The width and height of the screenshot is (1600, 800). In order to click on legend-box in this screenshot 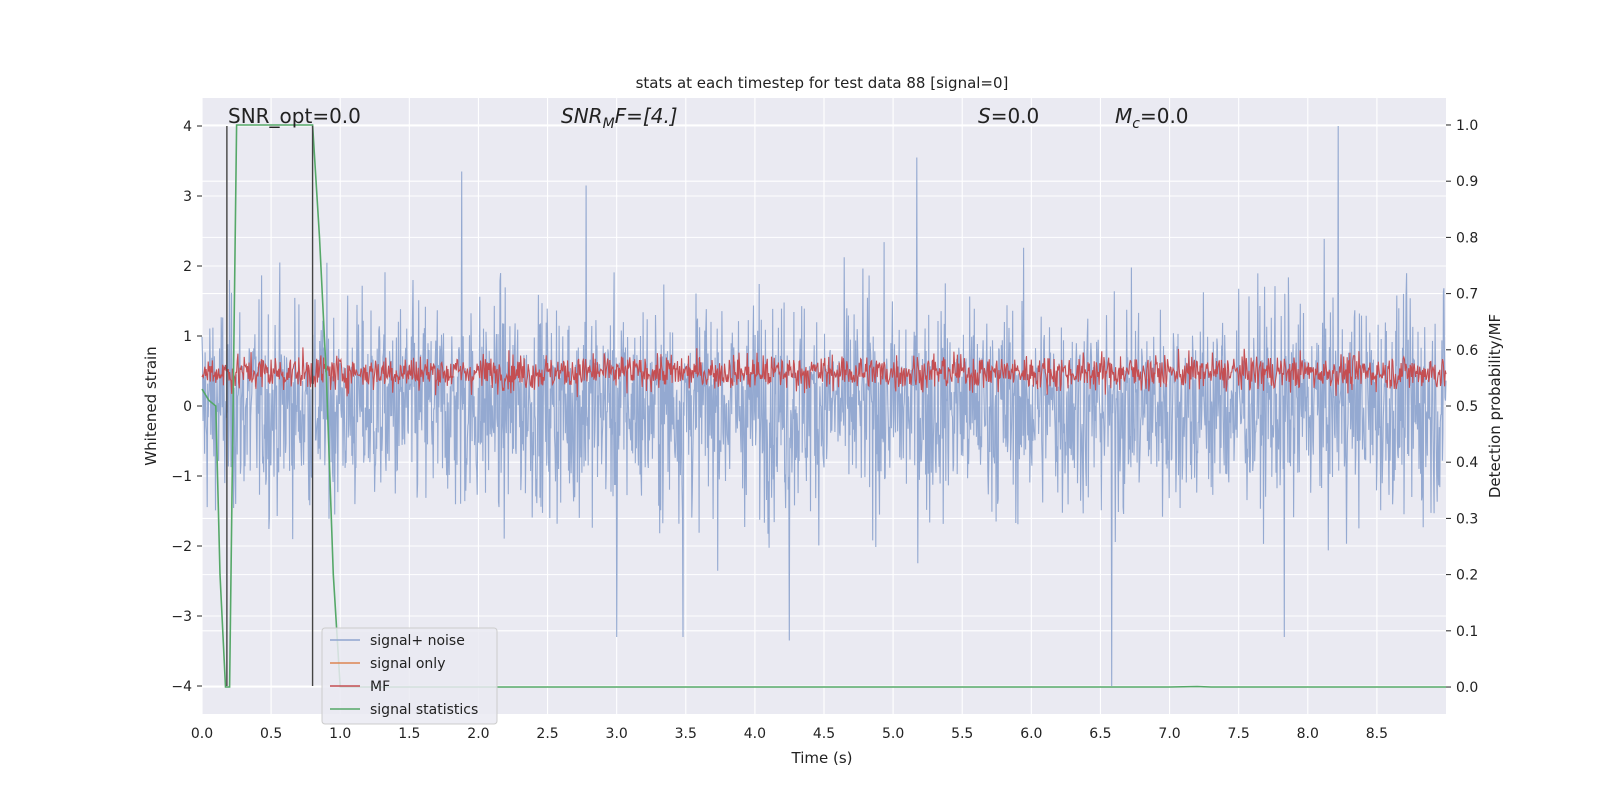, I will do `click(409, 676)`.